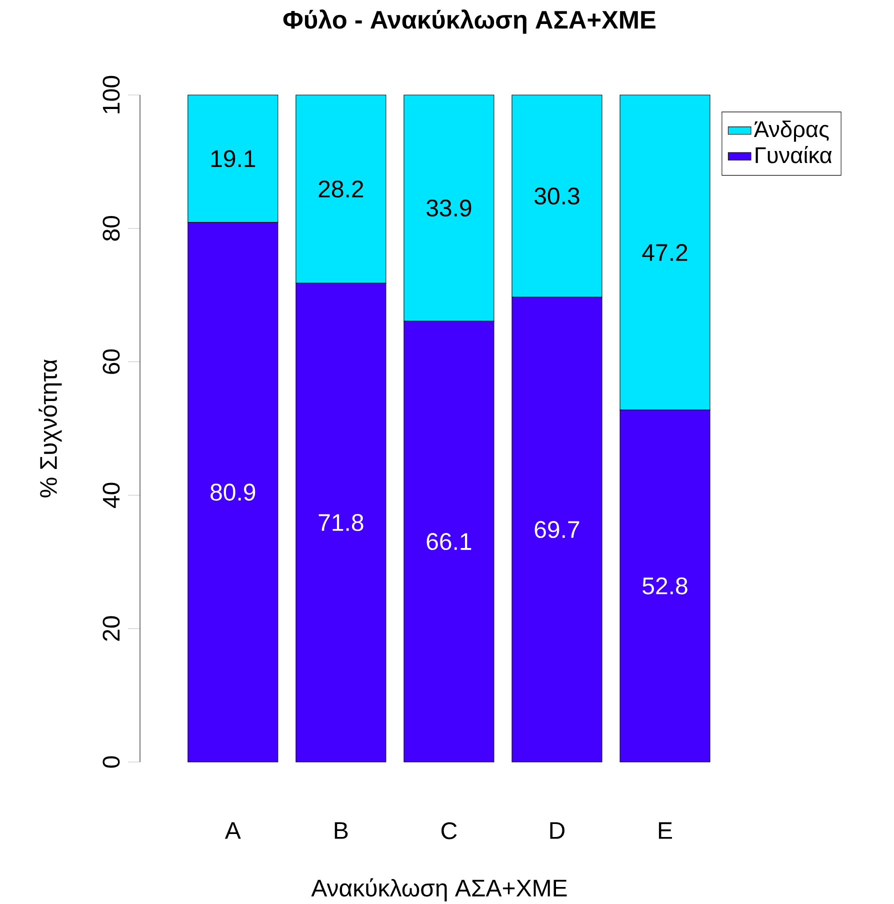 The image size is (894, 904). Describe the element at coordinates (439, 890) in the screenshot. I see `x-axis-title: Ανακύκλωση ΑΣΑ+ΧΜΕ` at that location.